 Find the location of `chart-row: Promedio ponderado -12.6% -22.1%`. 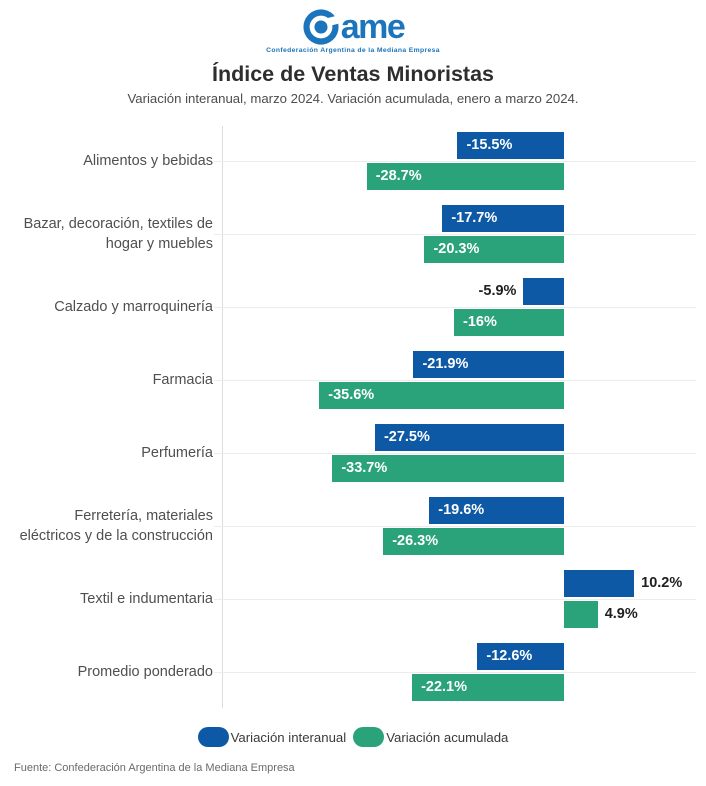

chart-row: Promedio ponderado -12.6% -22.1% is located at coordinates (353, 672).